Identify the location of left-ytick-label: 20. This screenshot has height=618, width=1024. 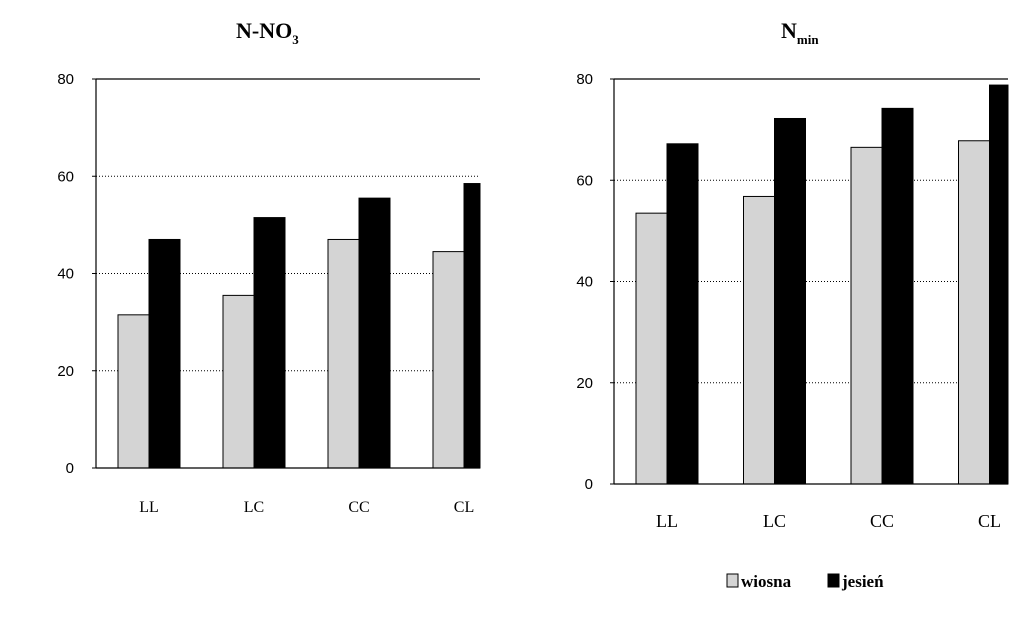
(65, 371).